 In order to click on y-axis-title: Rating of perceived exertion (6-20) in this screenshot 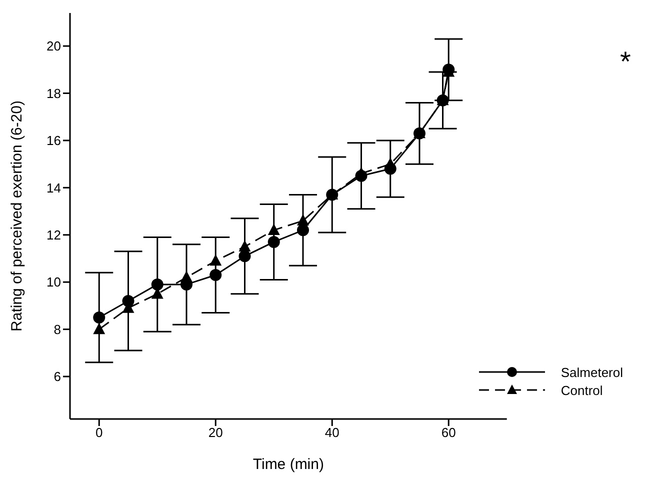, I will do `click(17, 216)`.